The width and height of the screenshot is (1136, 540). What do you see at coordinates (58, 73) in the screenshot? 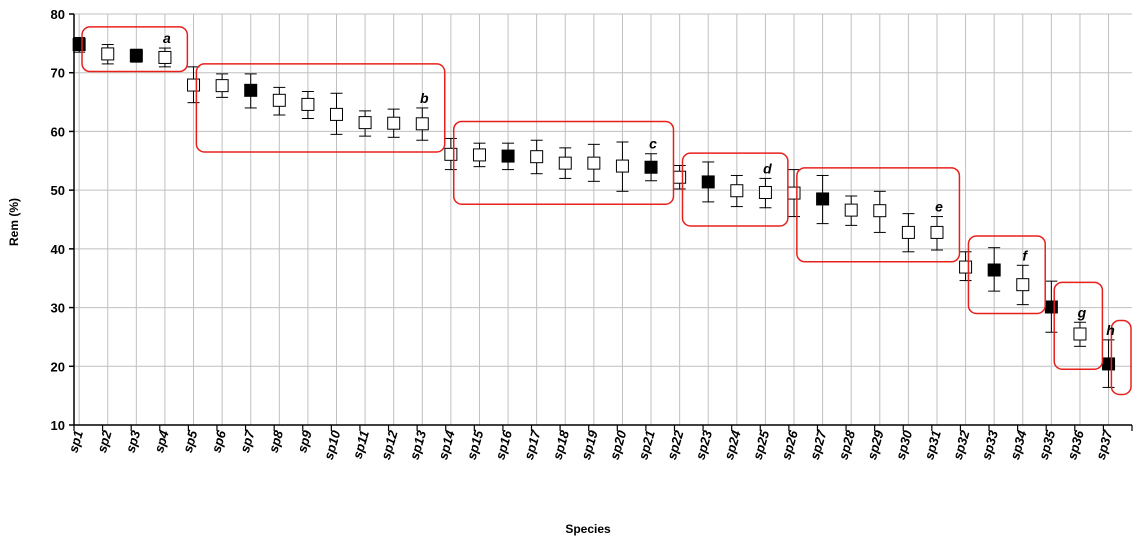
I see `y-tick-label: 70` at bounding box center [58, 73].